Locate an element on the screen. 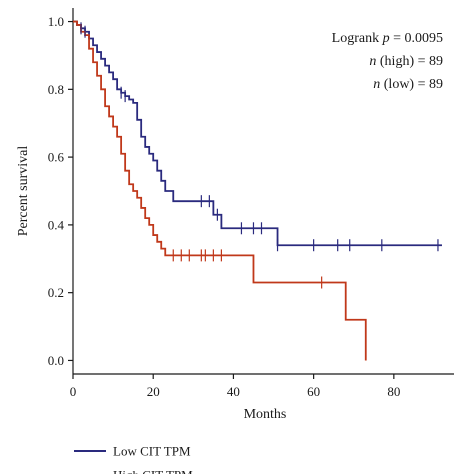 Image resolution: width=474 pixels, height=474 pixels. x-tick-label: 80 is located at coordinates (393, 391).